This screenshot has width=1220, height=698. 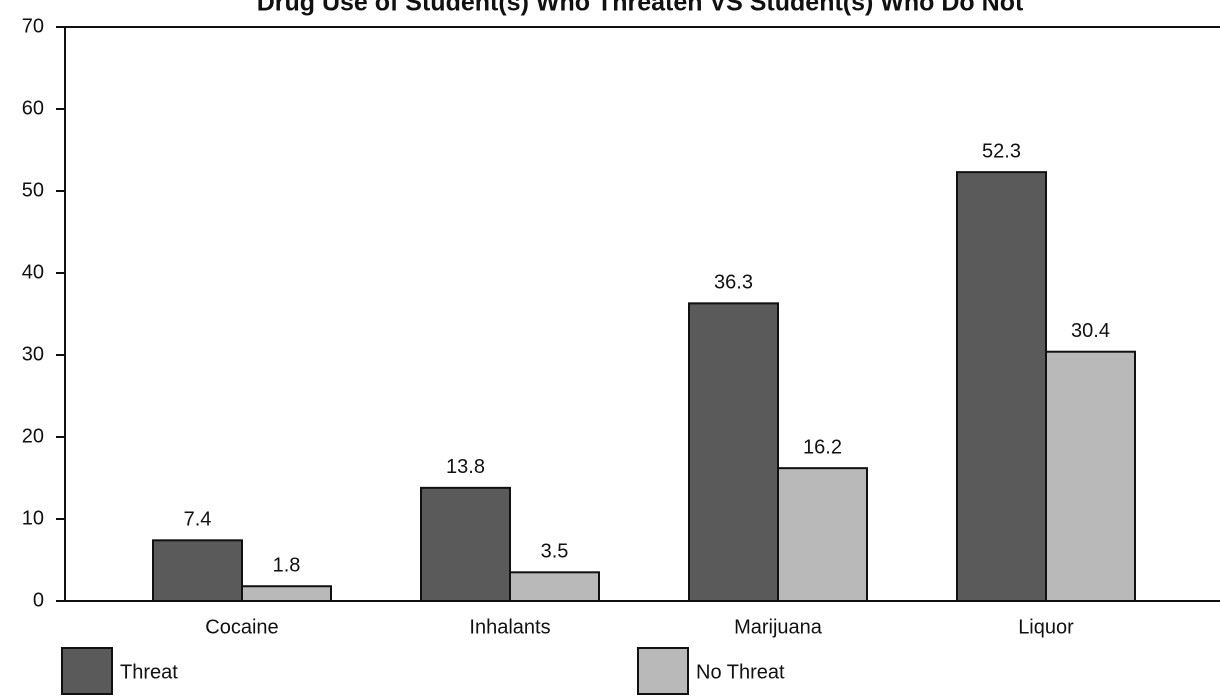 I want to click on data-label: 52.3, so click(x=1001, y=151).